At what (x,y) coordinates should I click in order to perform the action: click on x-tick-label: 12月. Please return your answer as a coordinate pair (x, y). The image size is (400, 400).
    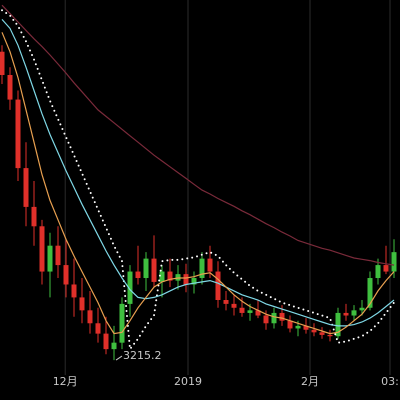
    Looking at the image, I should click on (65, 381).